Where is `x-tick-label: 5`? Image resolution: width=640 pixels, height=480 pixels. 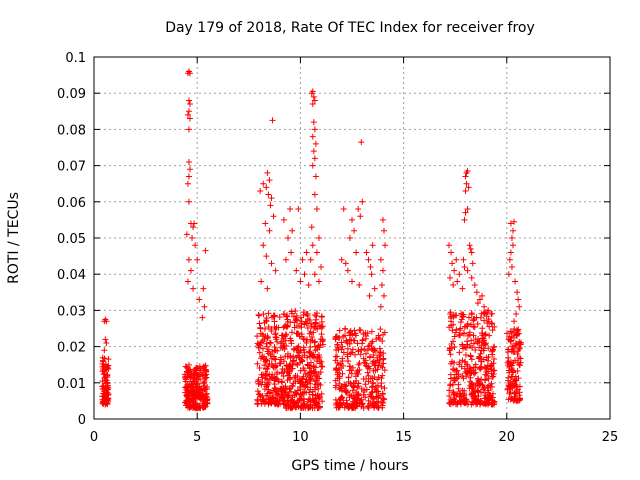
x-tick-label: 5 is located at coordinates (197, 437).